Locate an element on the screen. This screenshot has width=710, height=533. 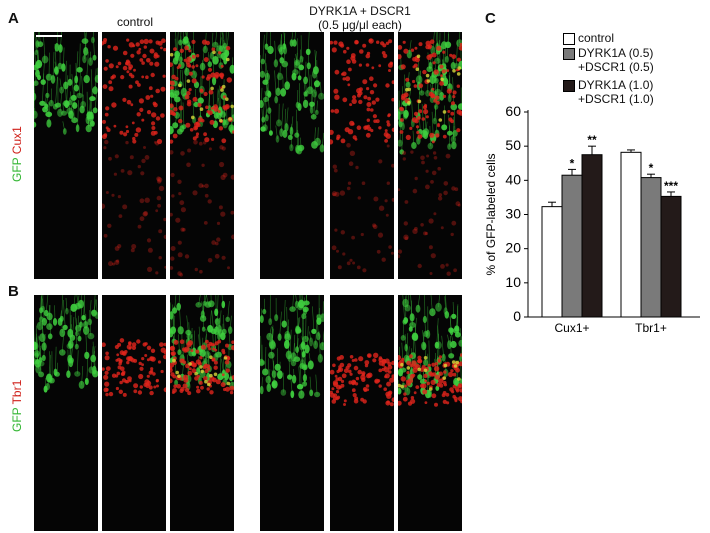
row-a-label: GFP Cux1 is located at coordinates (17, 154).